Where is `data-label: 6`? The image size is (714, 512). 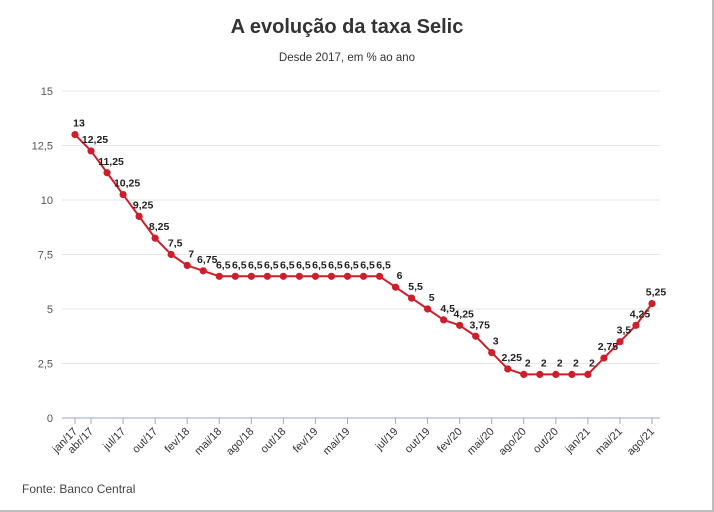
data-label: 6 is located at coordinates (400, 276).